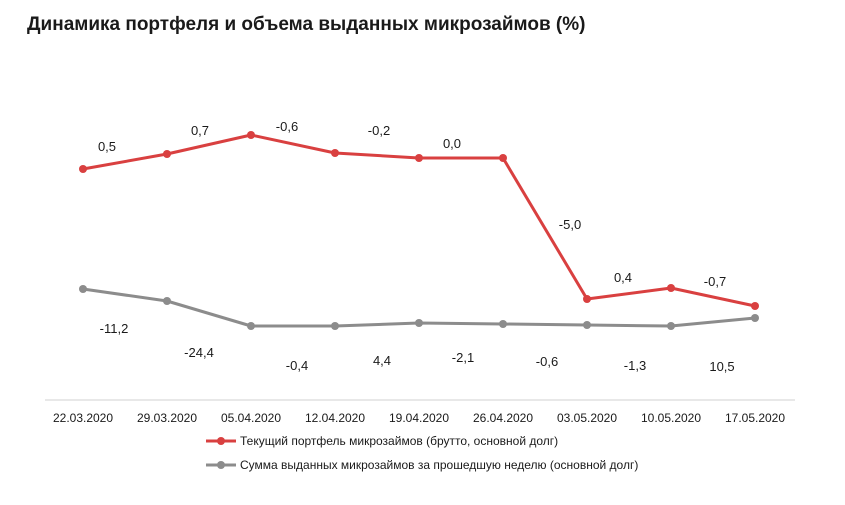  Describe the element at coordinates (379, 130) in the screenshot. I see `data-label: -0,2` at that location.